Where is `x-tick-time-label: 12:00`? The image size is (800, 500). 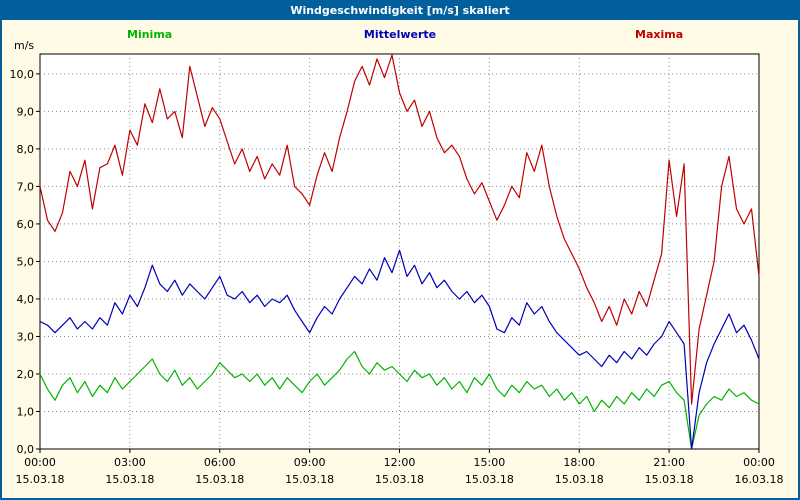 x-tick-time-label: 12:00 is located at coordinates (400, 462).